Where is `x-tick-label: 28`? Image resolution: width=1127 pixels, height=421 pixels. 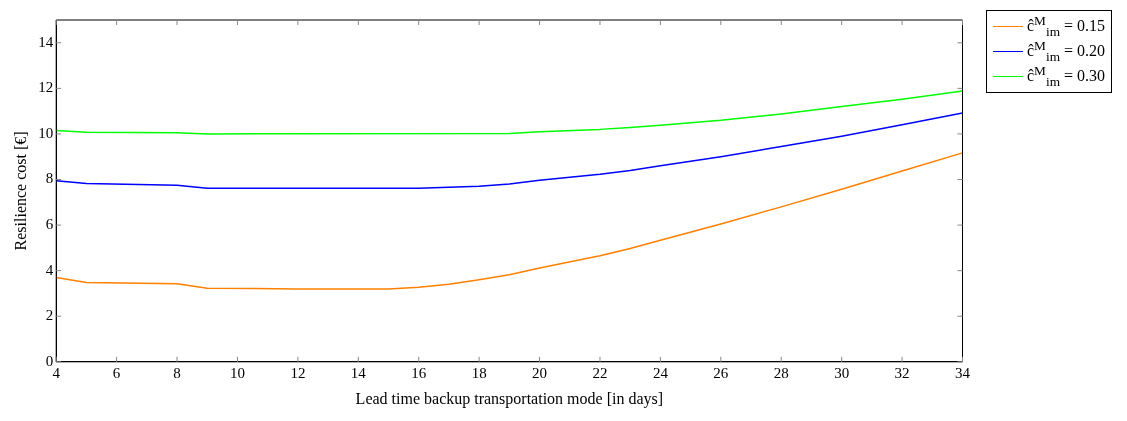
x-tick-label: 28 is located at coordinates (781, 372).